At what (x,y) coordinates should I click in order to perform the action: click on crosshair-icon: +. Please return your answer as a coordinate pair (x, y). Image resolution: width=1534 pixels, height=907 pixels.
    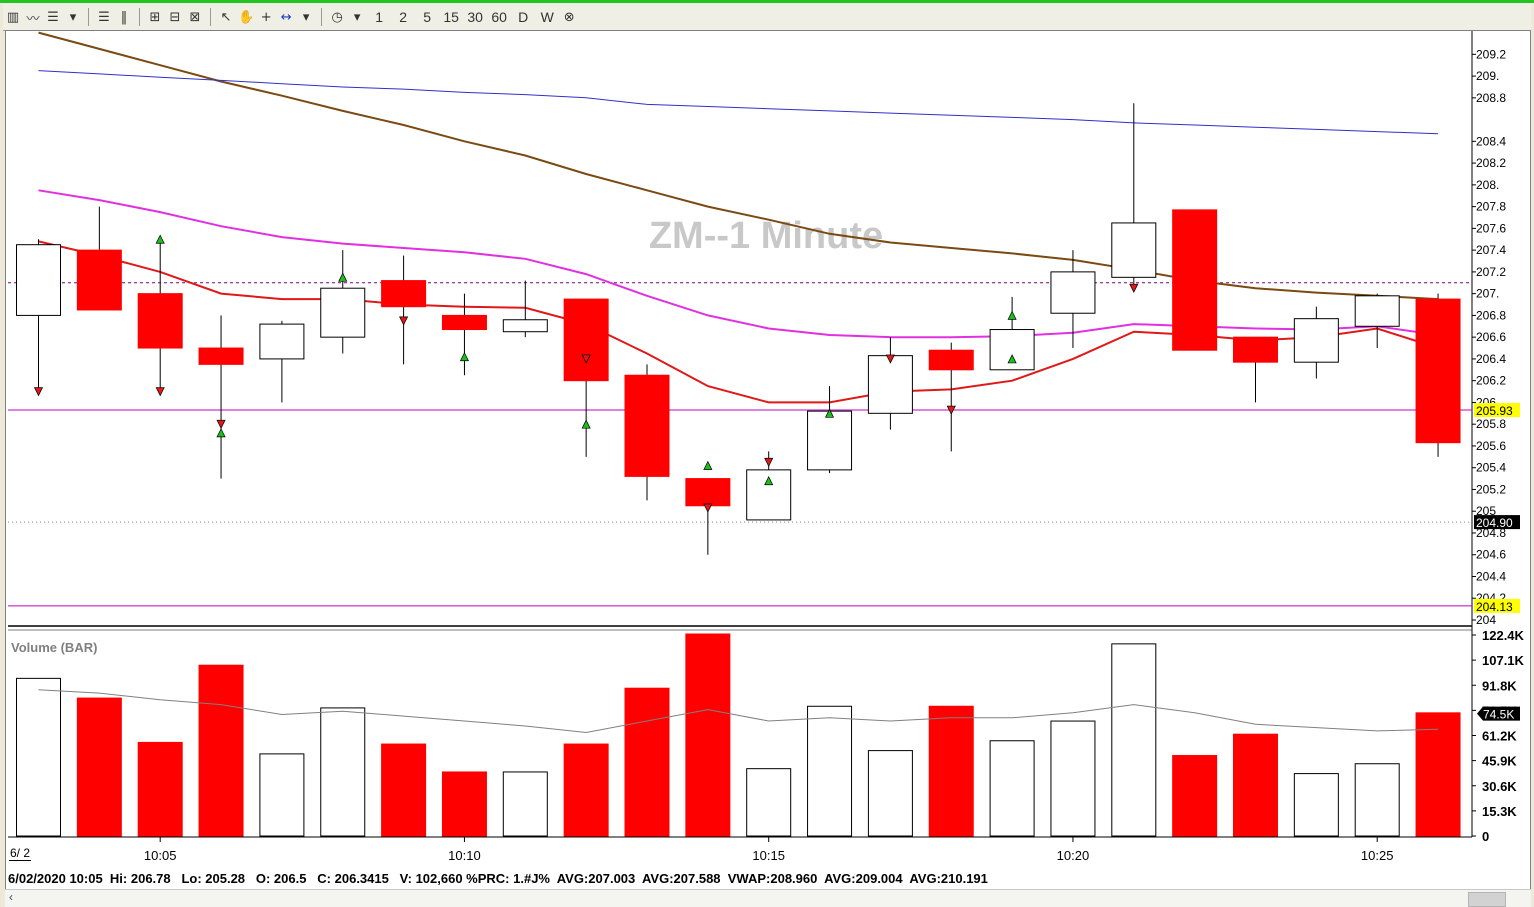
    Looking at the image, I should click on (266, 17).